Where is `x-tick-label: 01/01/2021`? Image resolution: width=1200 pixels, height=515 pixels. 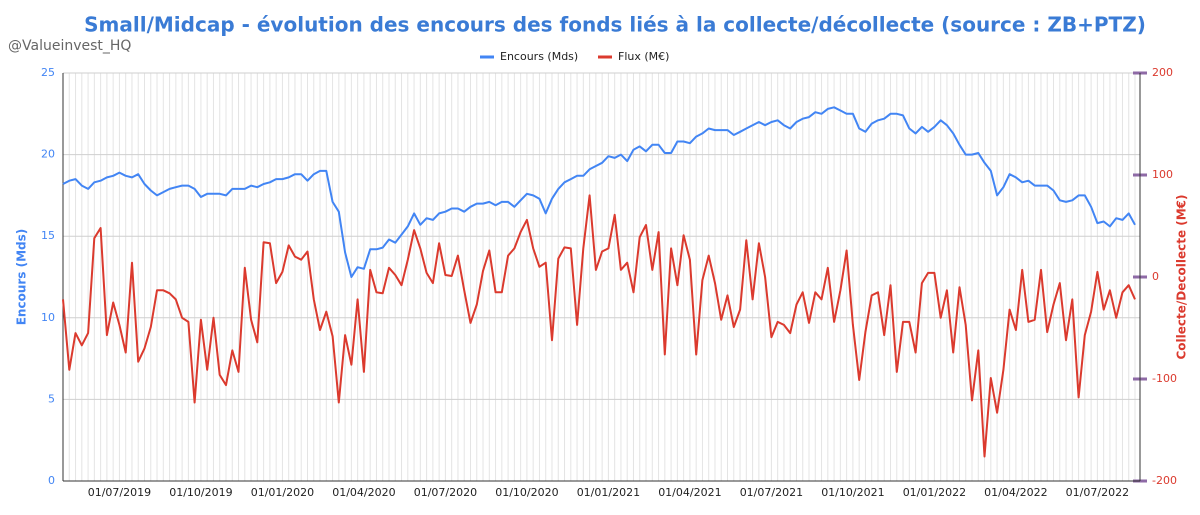
x-tick-label: 01/01/2021 is located at coordinates (608, 492).